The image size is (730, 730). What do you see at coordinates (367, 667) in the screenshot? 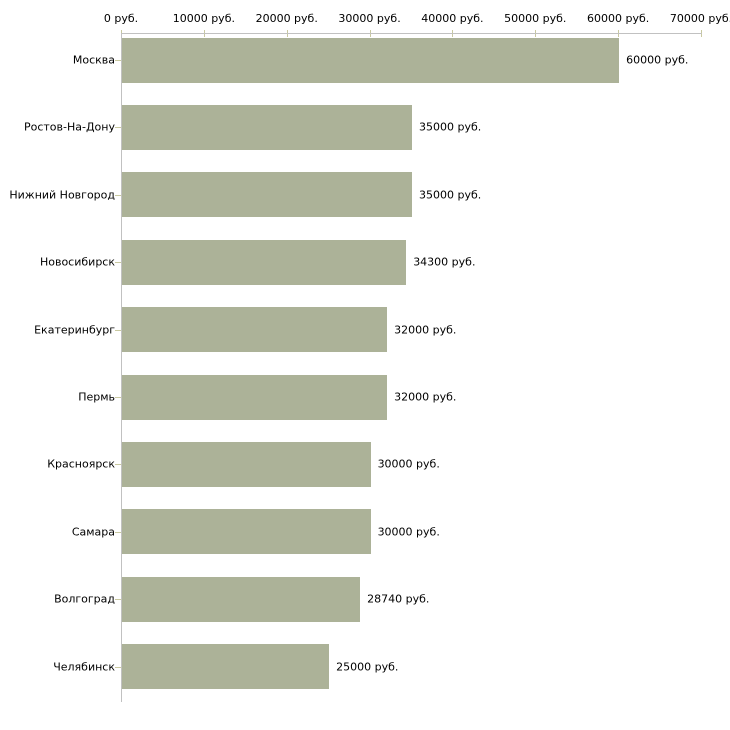
I see `value-label: 25000 руб.` at bounding box center [367, 667].